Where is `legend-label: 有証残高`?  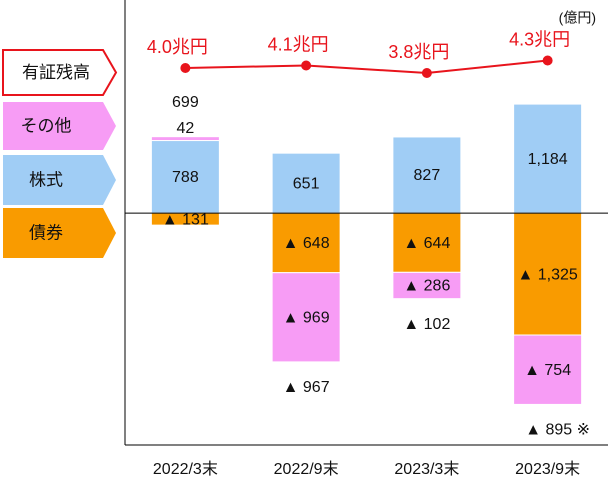 legend-label: 有証残高 is located at coordinates (56, 72).